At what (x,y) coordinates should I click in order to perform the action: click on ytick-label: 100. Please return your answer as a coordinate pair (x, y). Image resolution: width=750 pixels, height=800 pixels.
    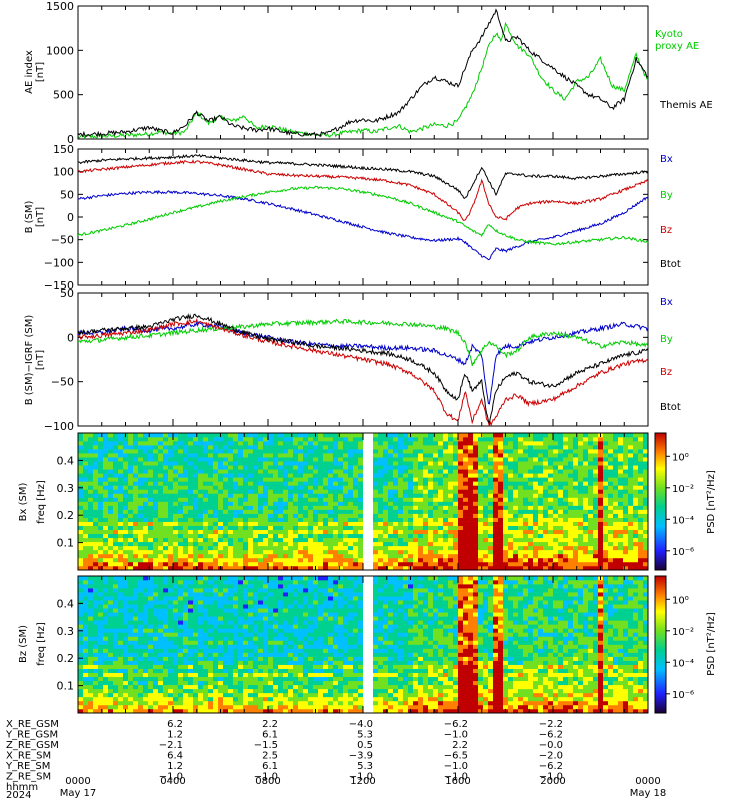
    Looking at the image, I should click on (63, 172).